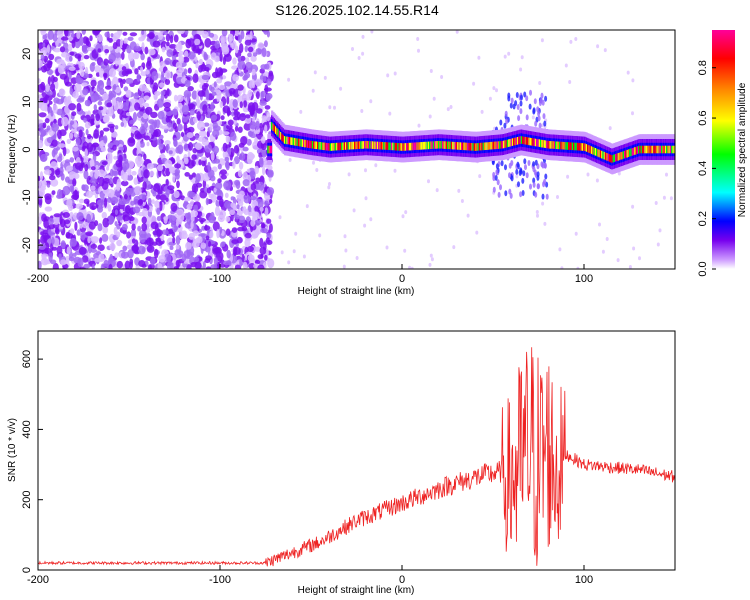 This screenshot has height=600, width=750. What do you see at coordinates (220, 279) in the screenshot?
I see `x-tick-label: -100` at bounding box center [220, 279].